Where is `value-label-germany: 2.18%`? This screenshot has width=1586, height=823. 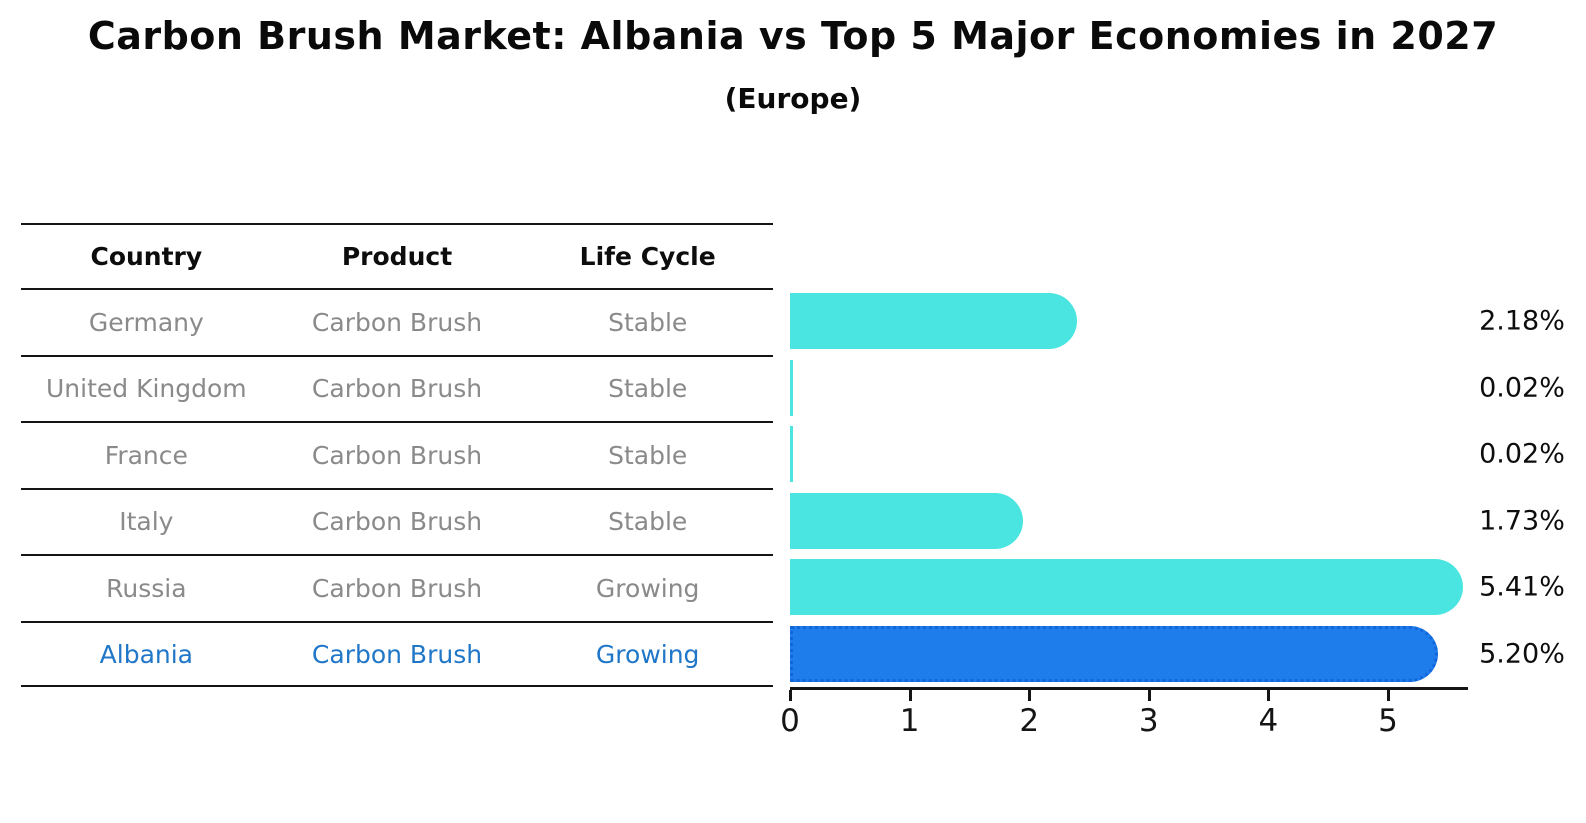 value-label-germany: 2.18% is located at coordinates (1522, 321).